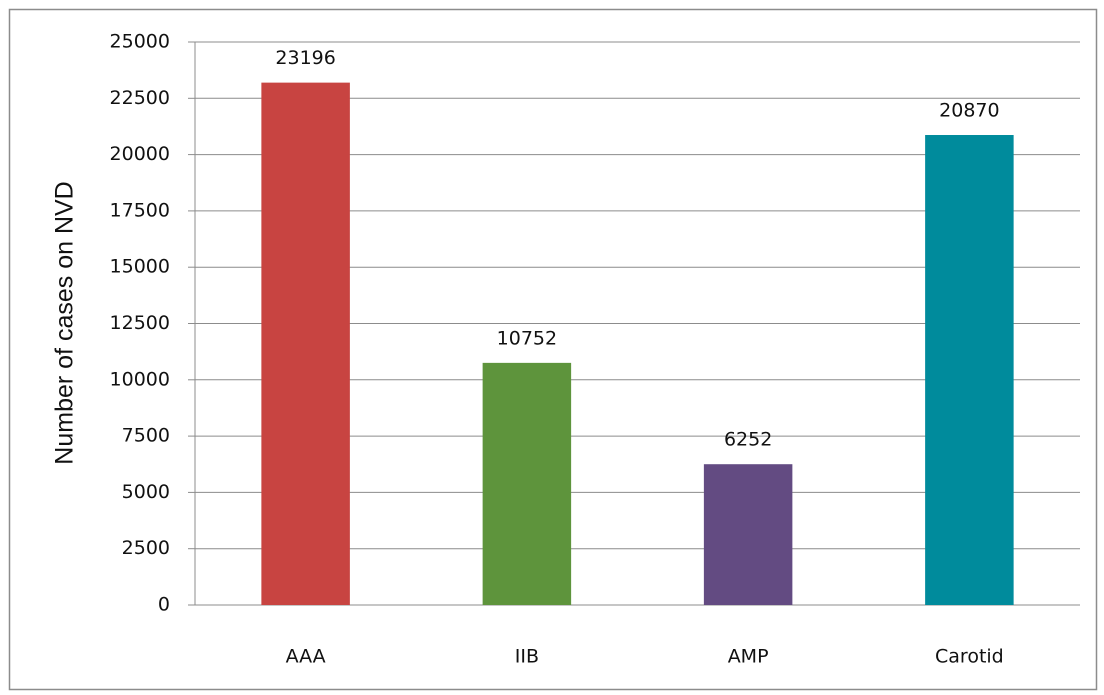  What do you see at coordinates (140, 379) in the screenshot?
I see `y-tick-label: 10000` at bounding box center [140, 379].